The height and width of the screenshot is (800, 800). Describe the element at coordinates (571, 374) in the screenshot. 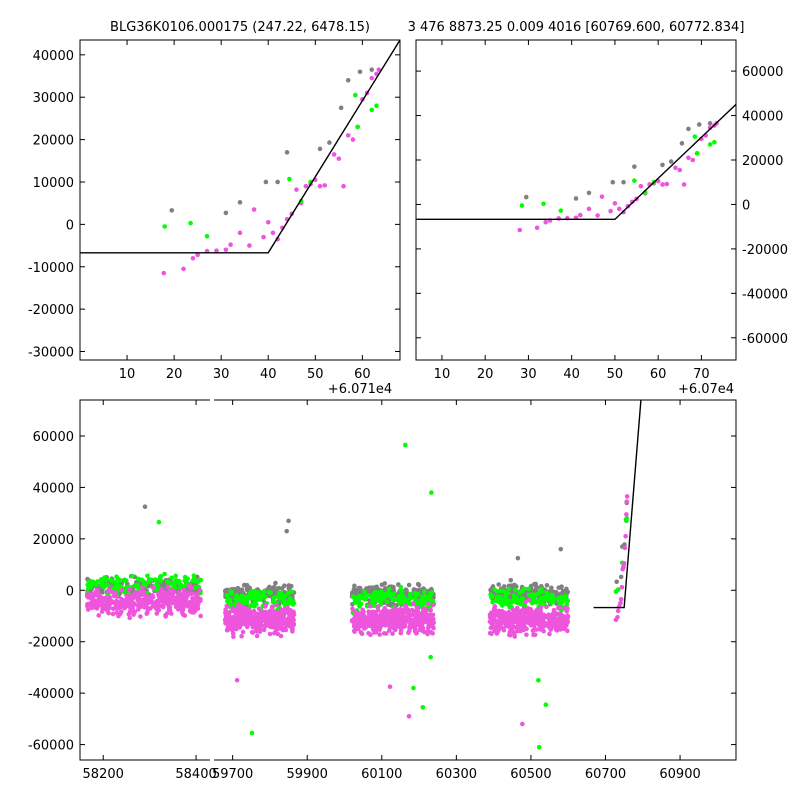

I see `x-tick-label: 40` at that location.